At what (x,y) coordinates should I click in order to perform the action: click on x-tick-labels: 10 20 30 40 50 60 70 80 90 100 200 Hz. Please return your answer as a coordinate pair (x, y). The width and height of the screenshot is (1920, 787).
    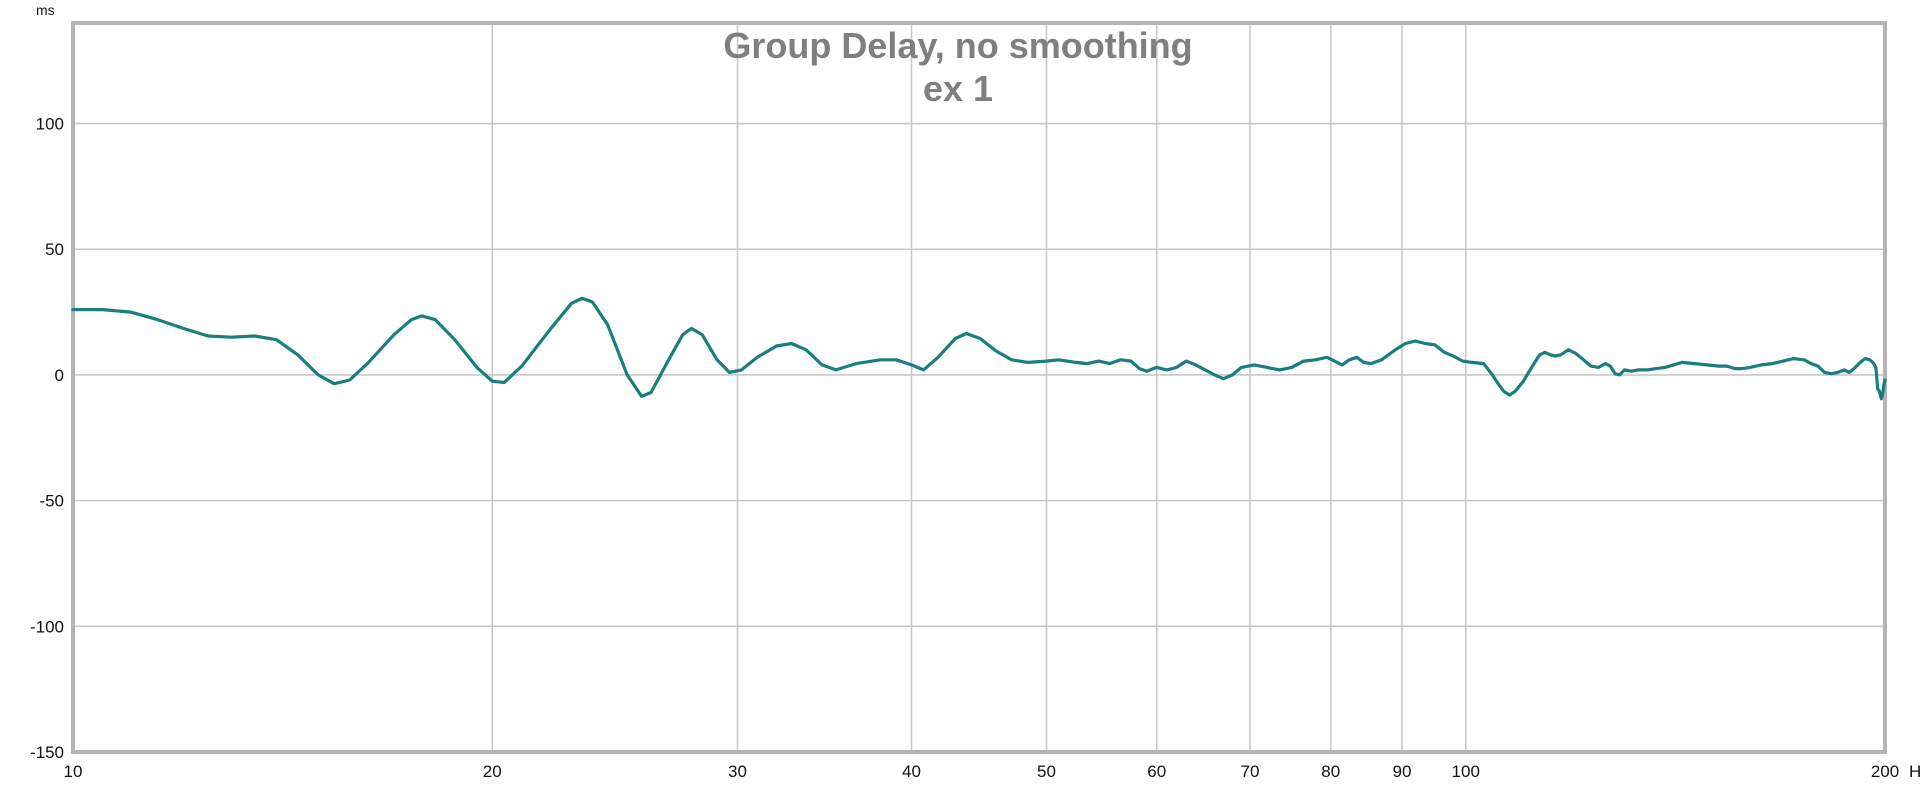
    Looking at the image, I should click on (992, 771).